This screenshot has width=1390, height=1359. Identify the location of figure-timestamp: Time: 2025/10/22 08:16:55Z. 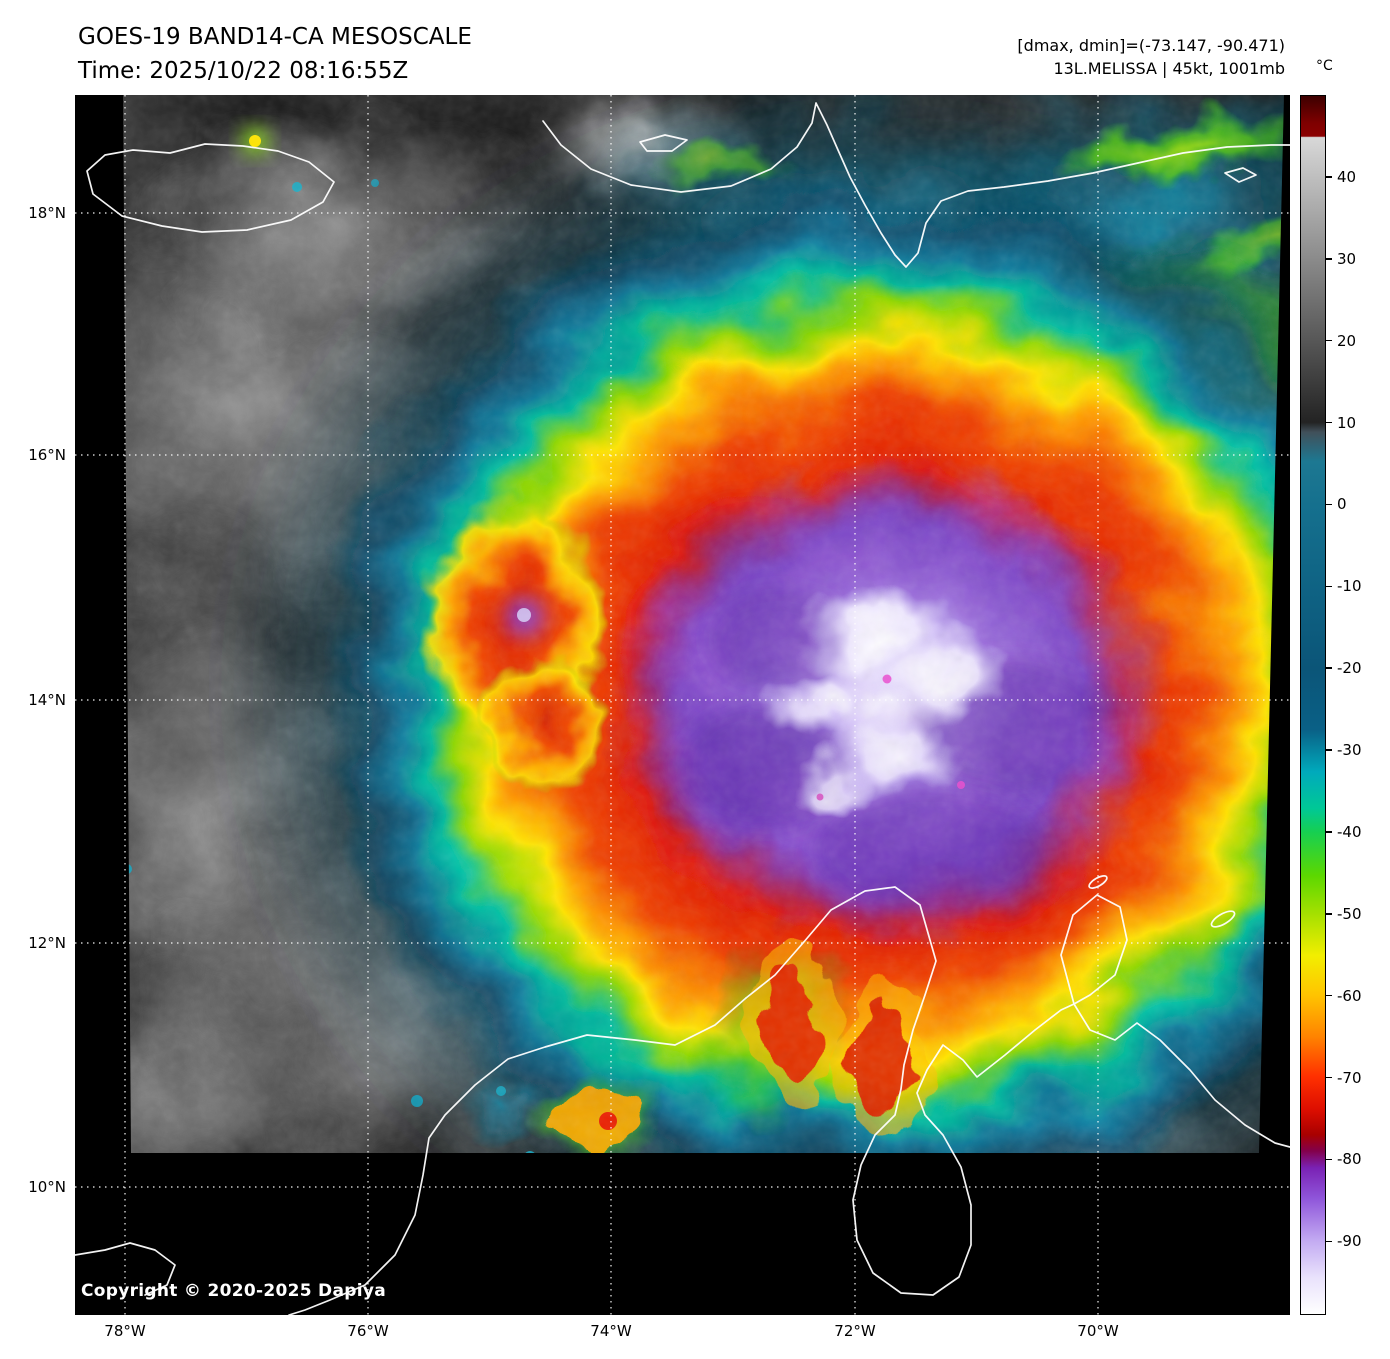
(243, 71).